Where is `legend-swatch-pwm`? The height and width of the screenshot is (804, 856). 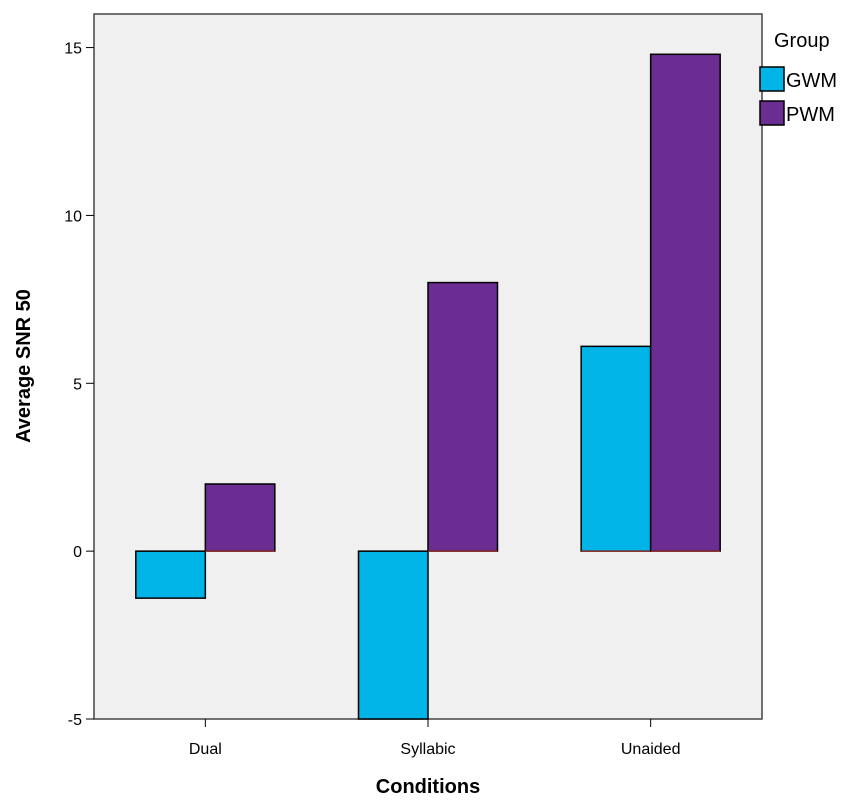 legend-swatch-pwm is located at coordinates (772, 113).